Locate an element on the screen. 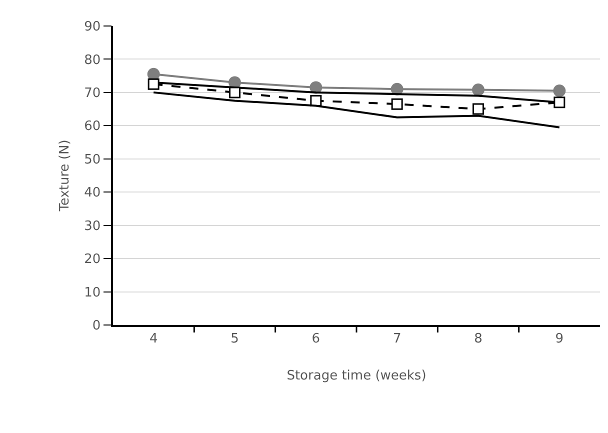 This screenshot has width=608, height=433. y-tick-label: 40 is located at coordinates (92, 193).